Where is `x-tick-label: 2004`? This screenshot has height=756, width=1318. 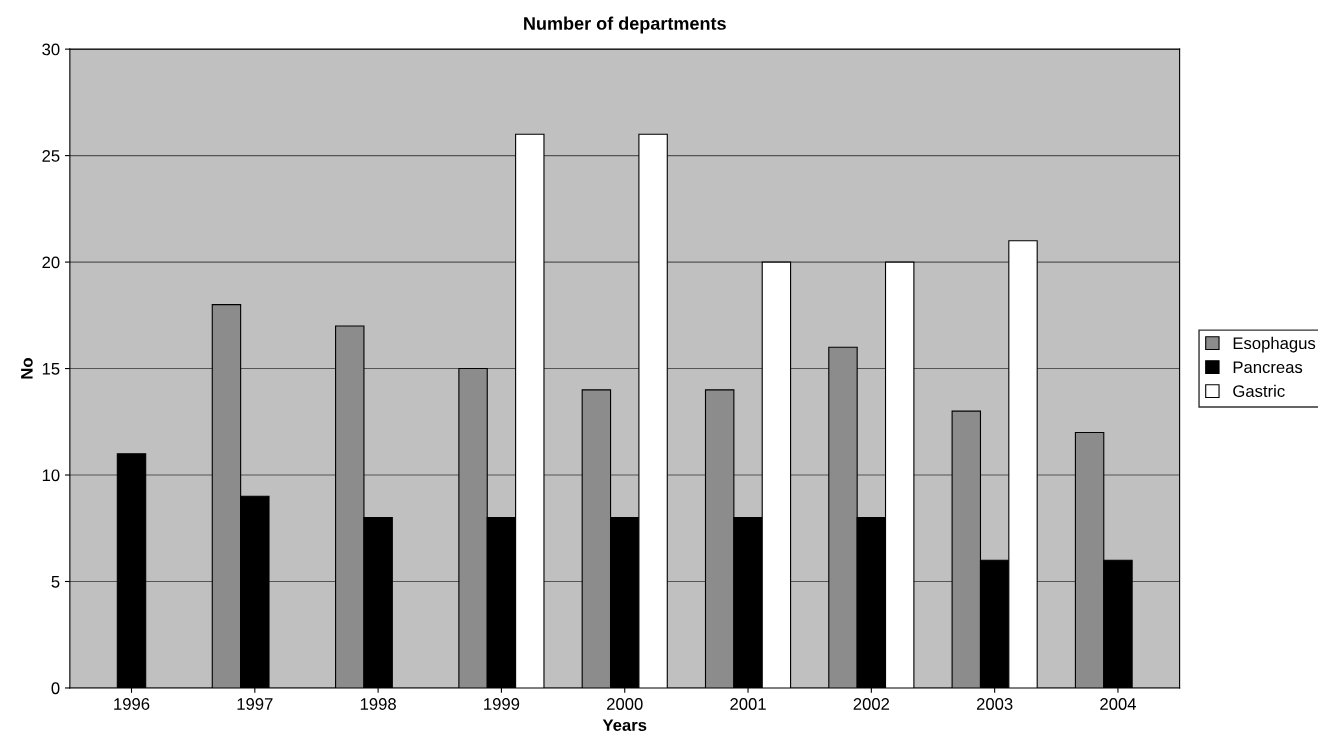
x-tick-label: 2004 is located at coordinates (1118, 704).